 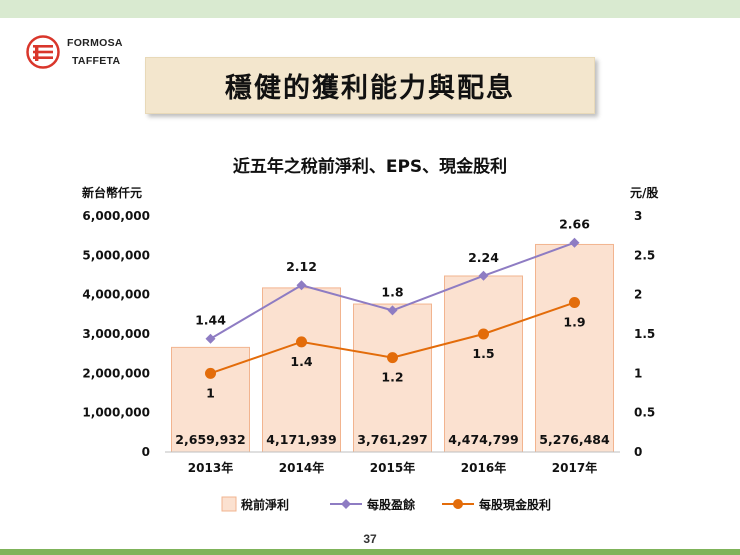 I want to click on eps-data-label: 1.44, so click(x=210, y=320).